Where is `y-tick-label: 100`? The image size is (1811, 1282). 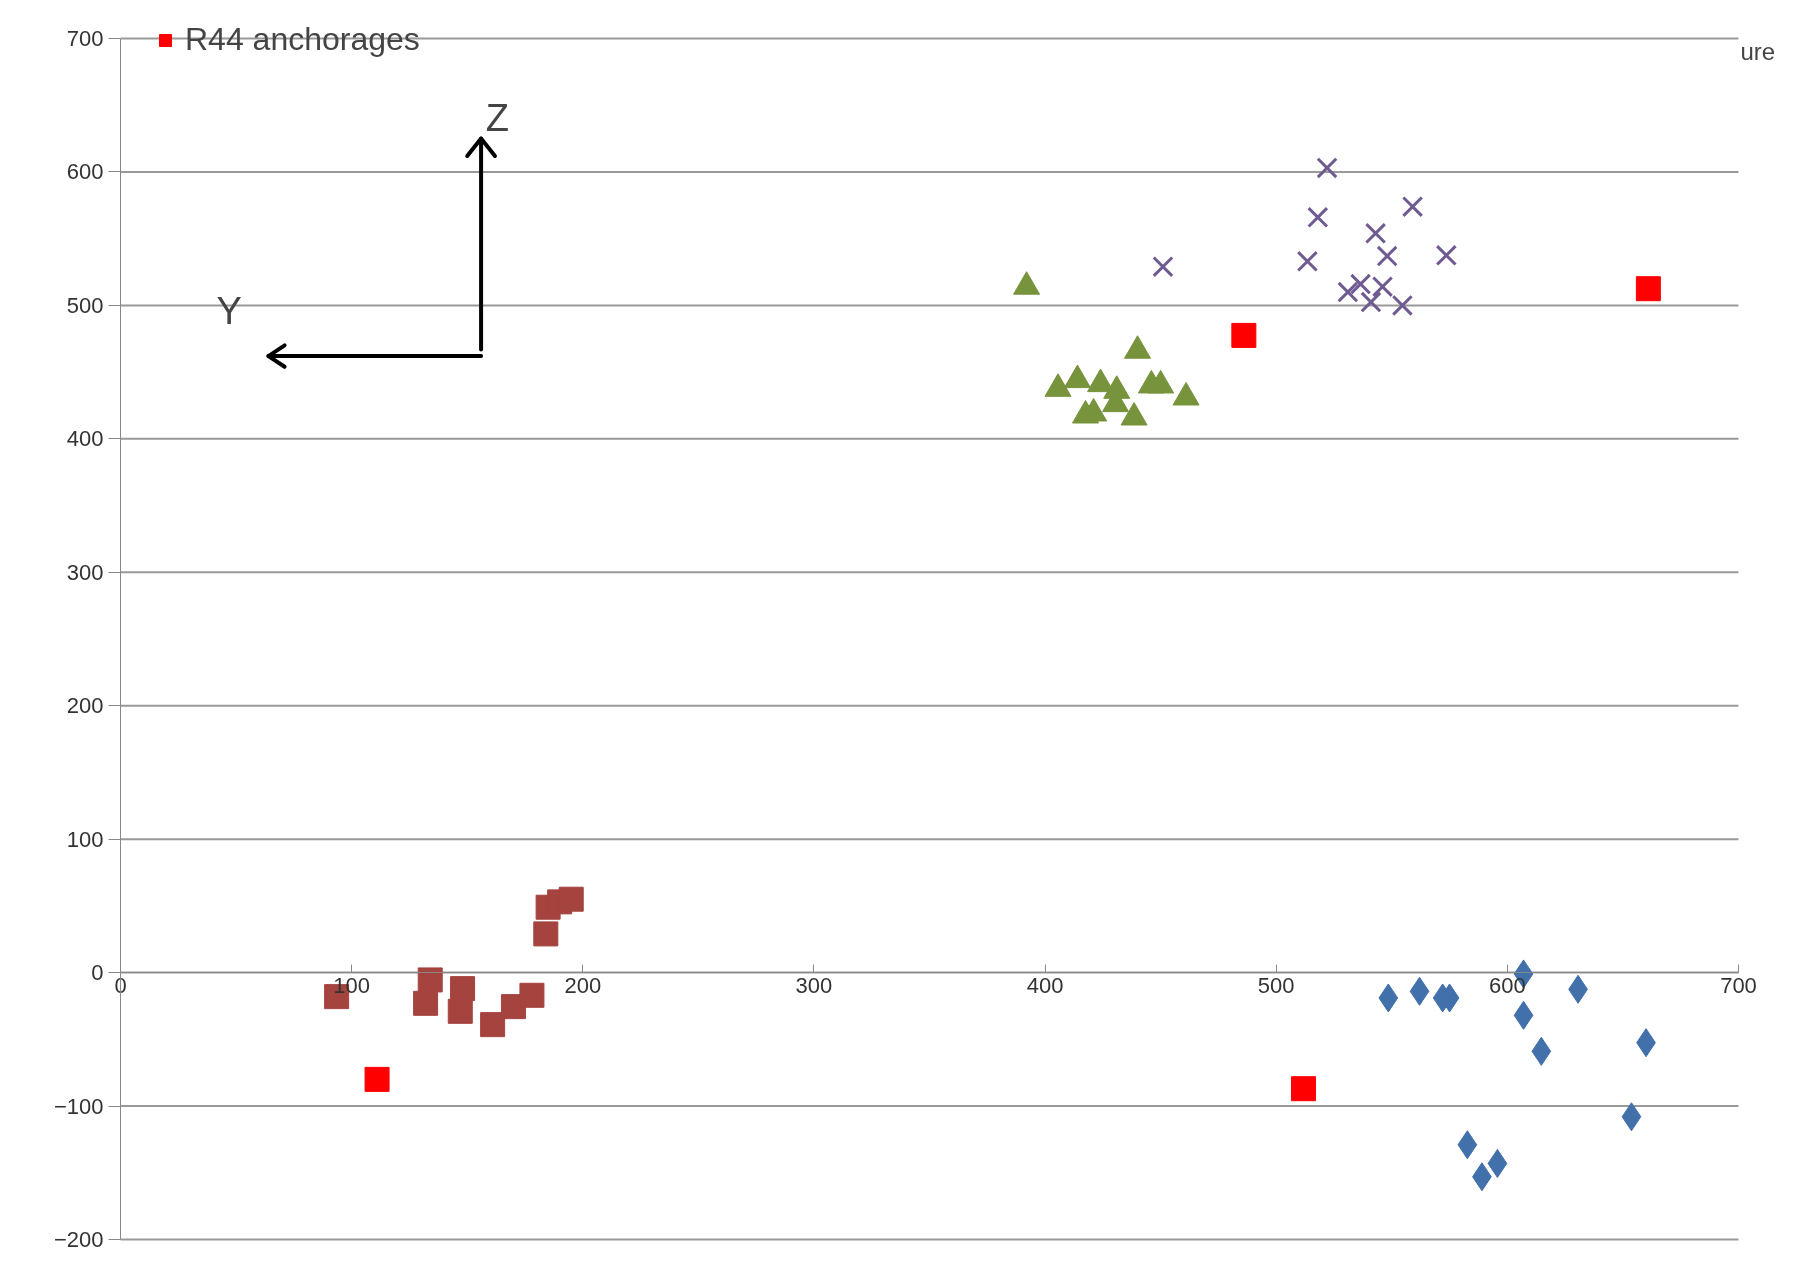 y-tick-label: 100 is located at coordinates (85, 839).